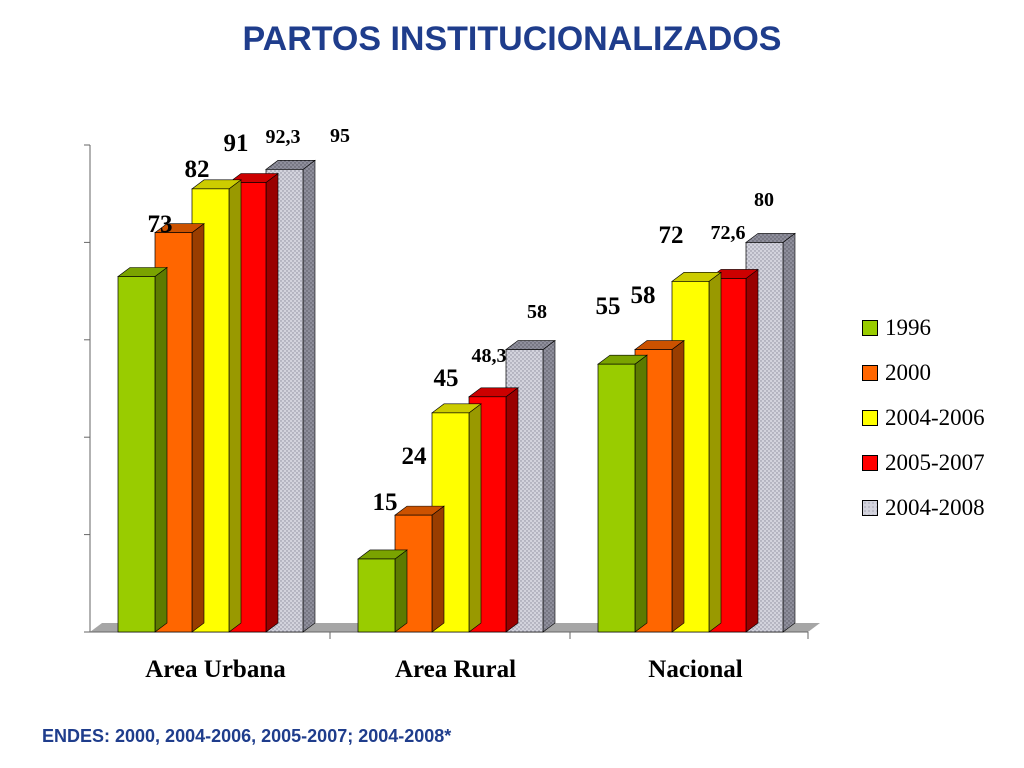 Image resolution: width=1024 pixels, height=768 pixels. What do you see at coordinates (764, 200) in the screenshot?
I see `data-label: 80` at bounding box center [764, 200].